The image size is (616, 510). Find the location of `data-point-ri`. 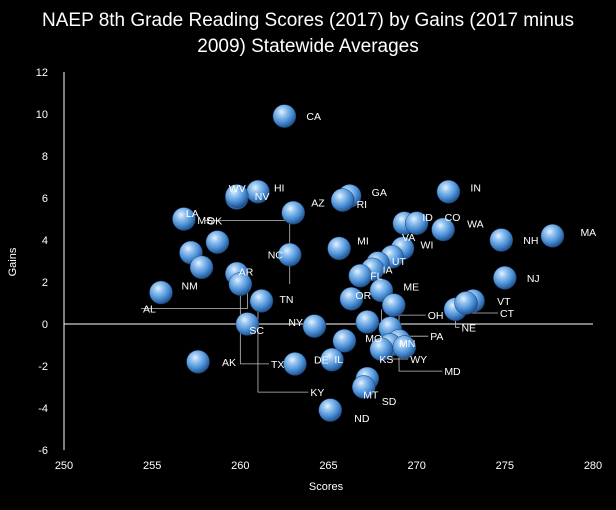

data-point-ri is located at coordinates (342, 200).